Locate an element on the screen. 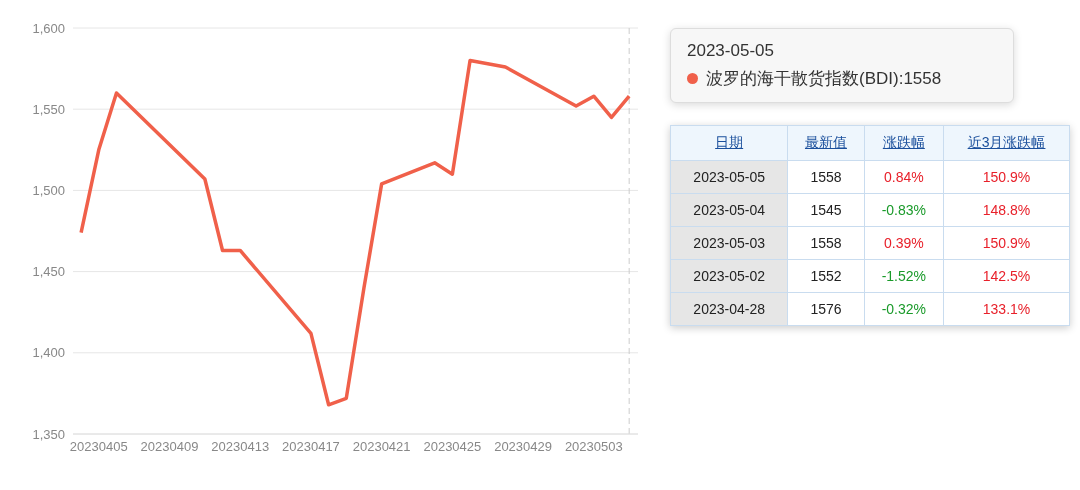  text: 1545 is located at coordinates (826, 210).